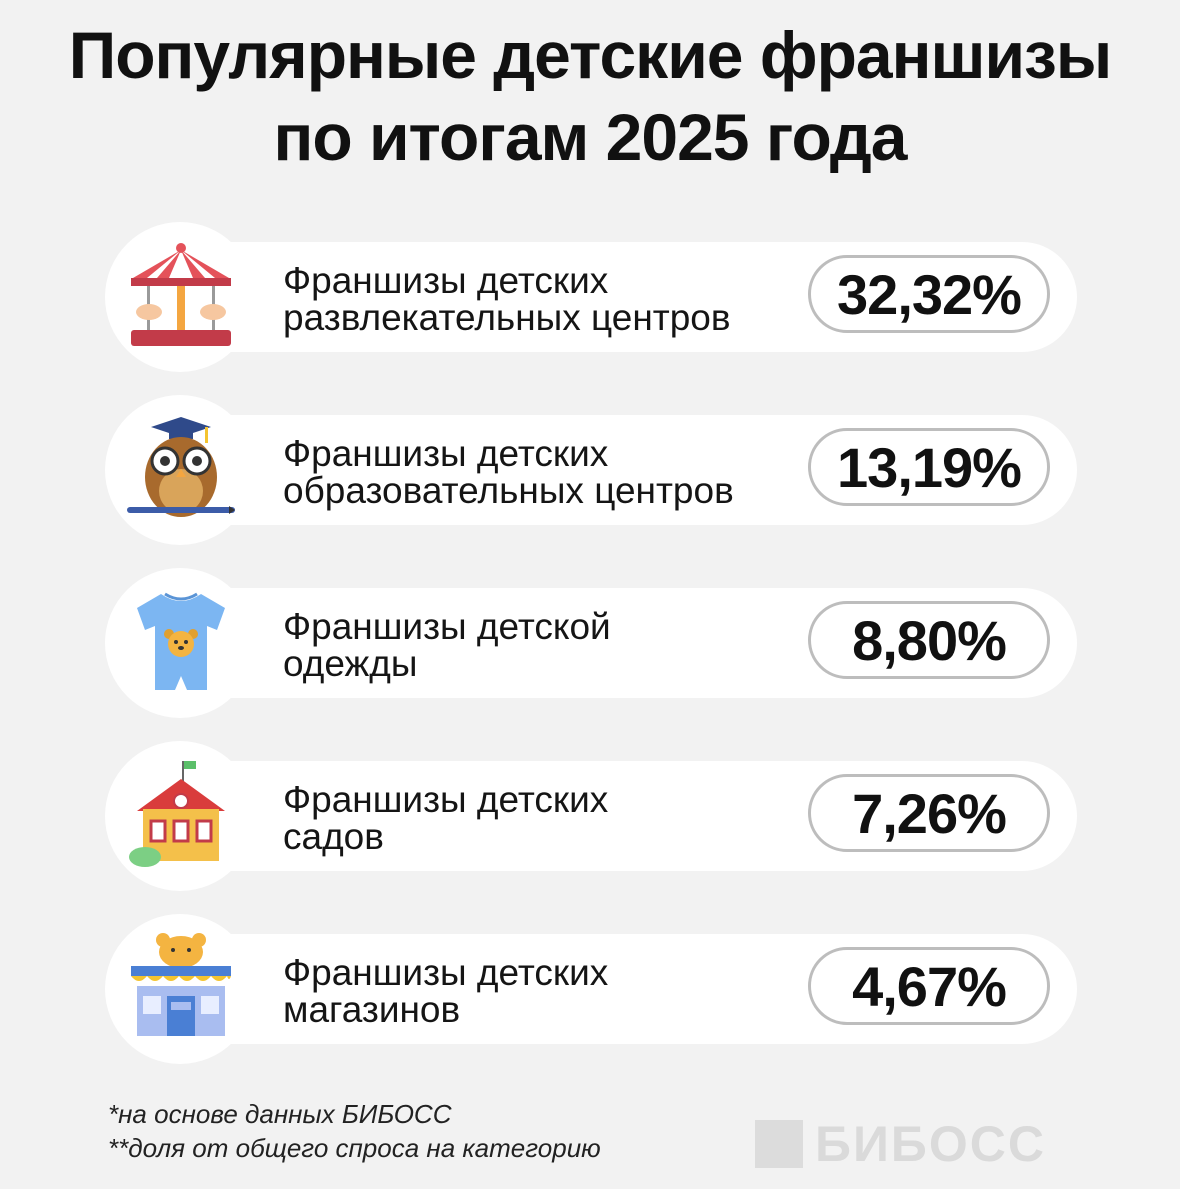  I want to click on value-pill: 32,32%, so click(929, 294).